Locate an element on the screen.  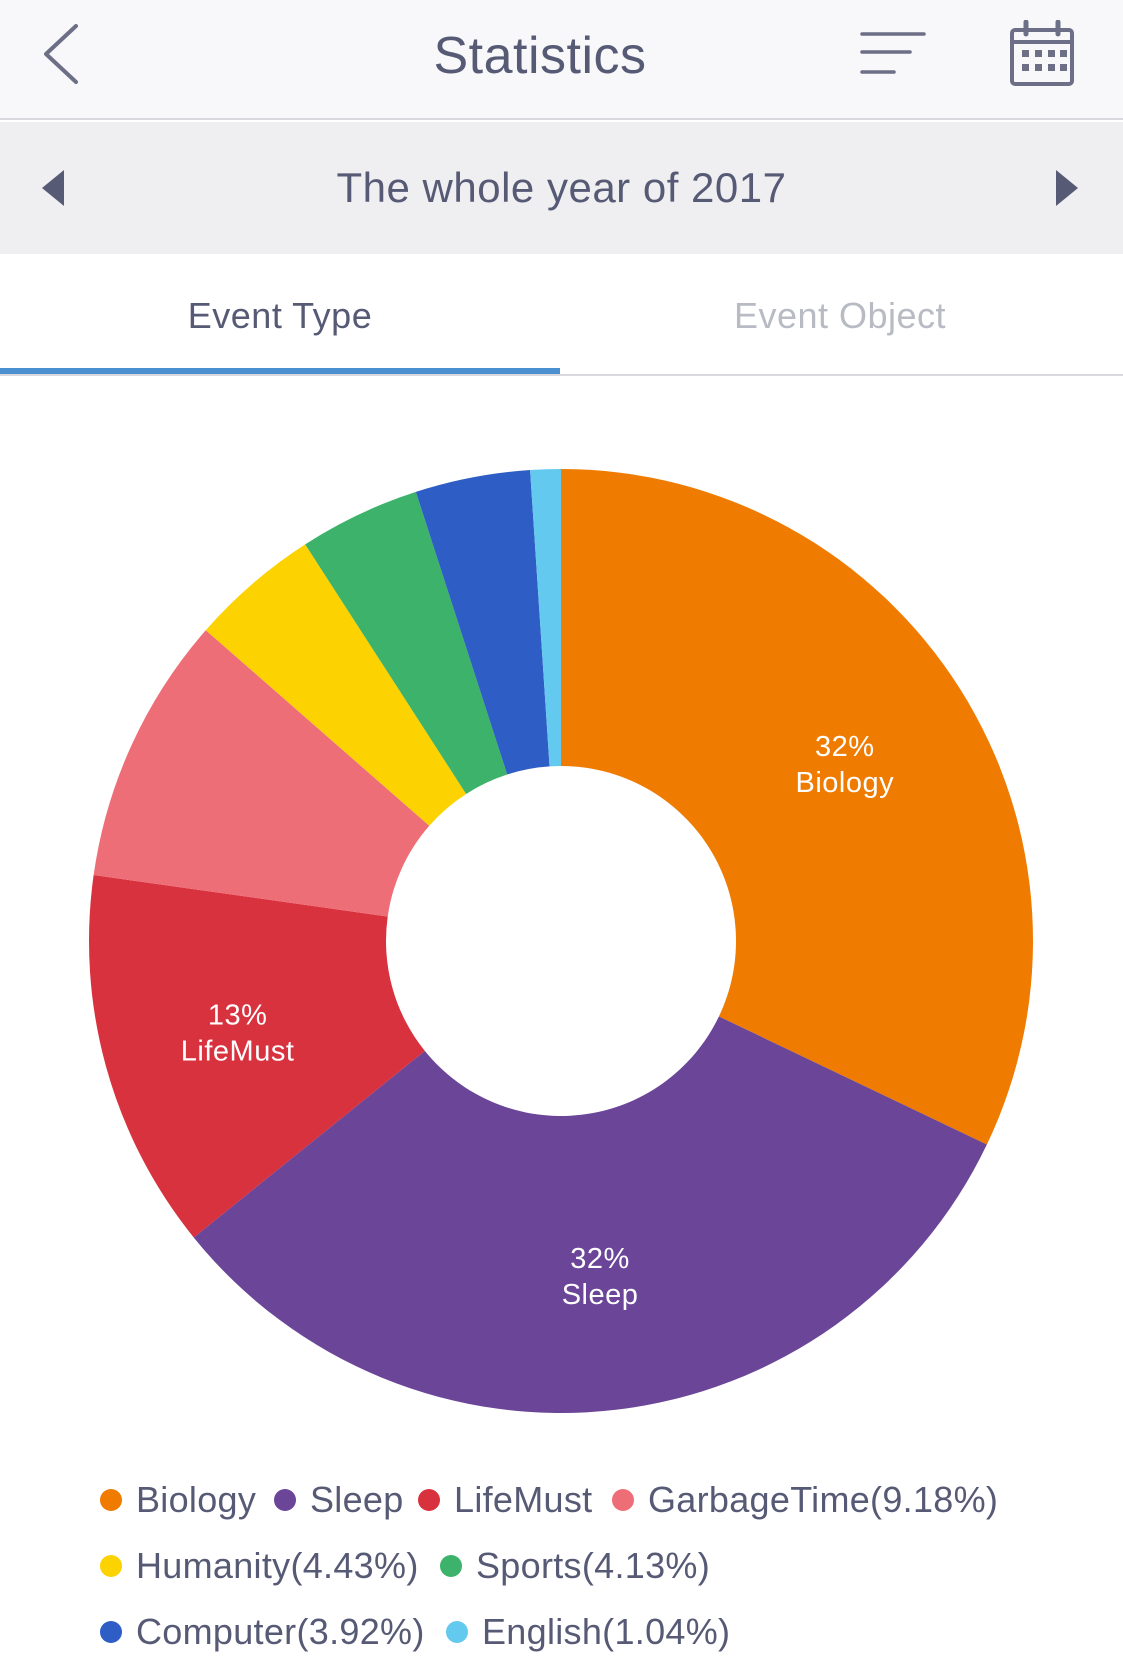
page-title: Statistics is located at coordinates (540, 56).